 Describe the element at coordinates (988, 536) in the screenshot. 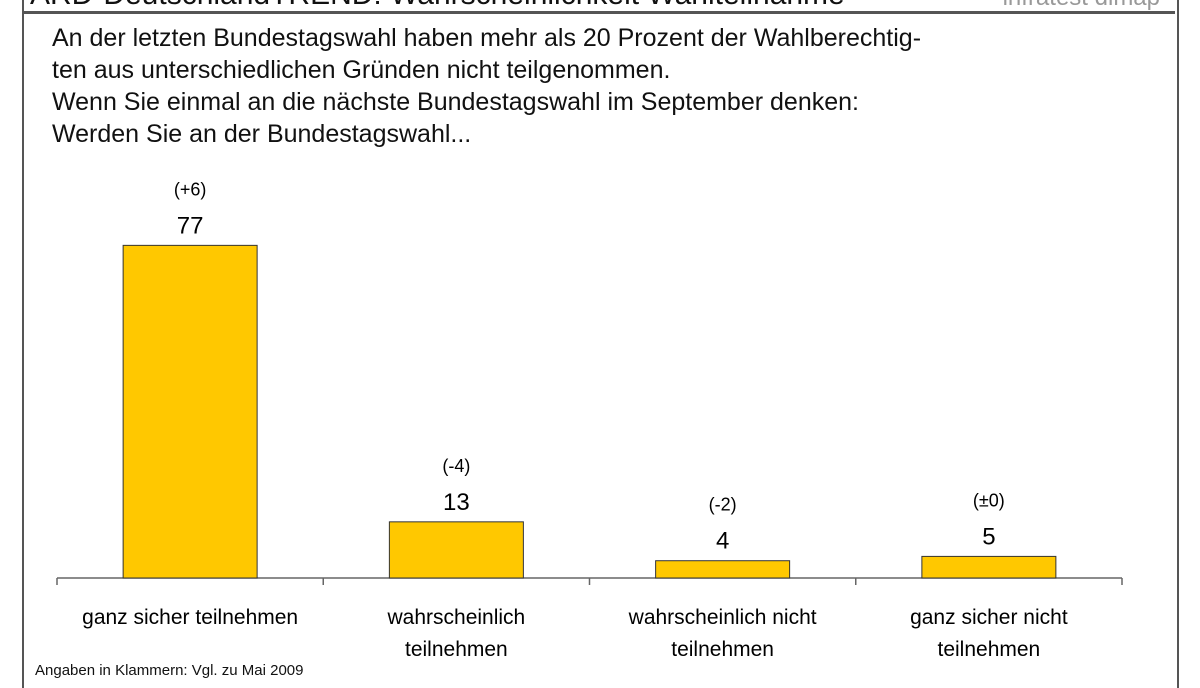

I see `data-label: 5` at that location.